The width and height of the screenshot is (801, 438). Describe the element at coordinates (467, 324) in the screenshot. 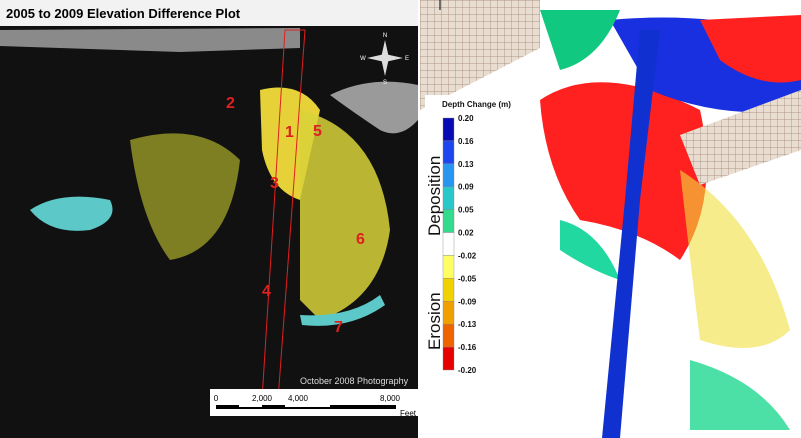

I see `legend-value: -0.13` at that location.